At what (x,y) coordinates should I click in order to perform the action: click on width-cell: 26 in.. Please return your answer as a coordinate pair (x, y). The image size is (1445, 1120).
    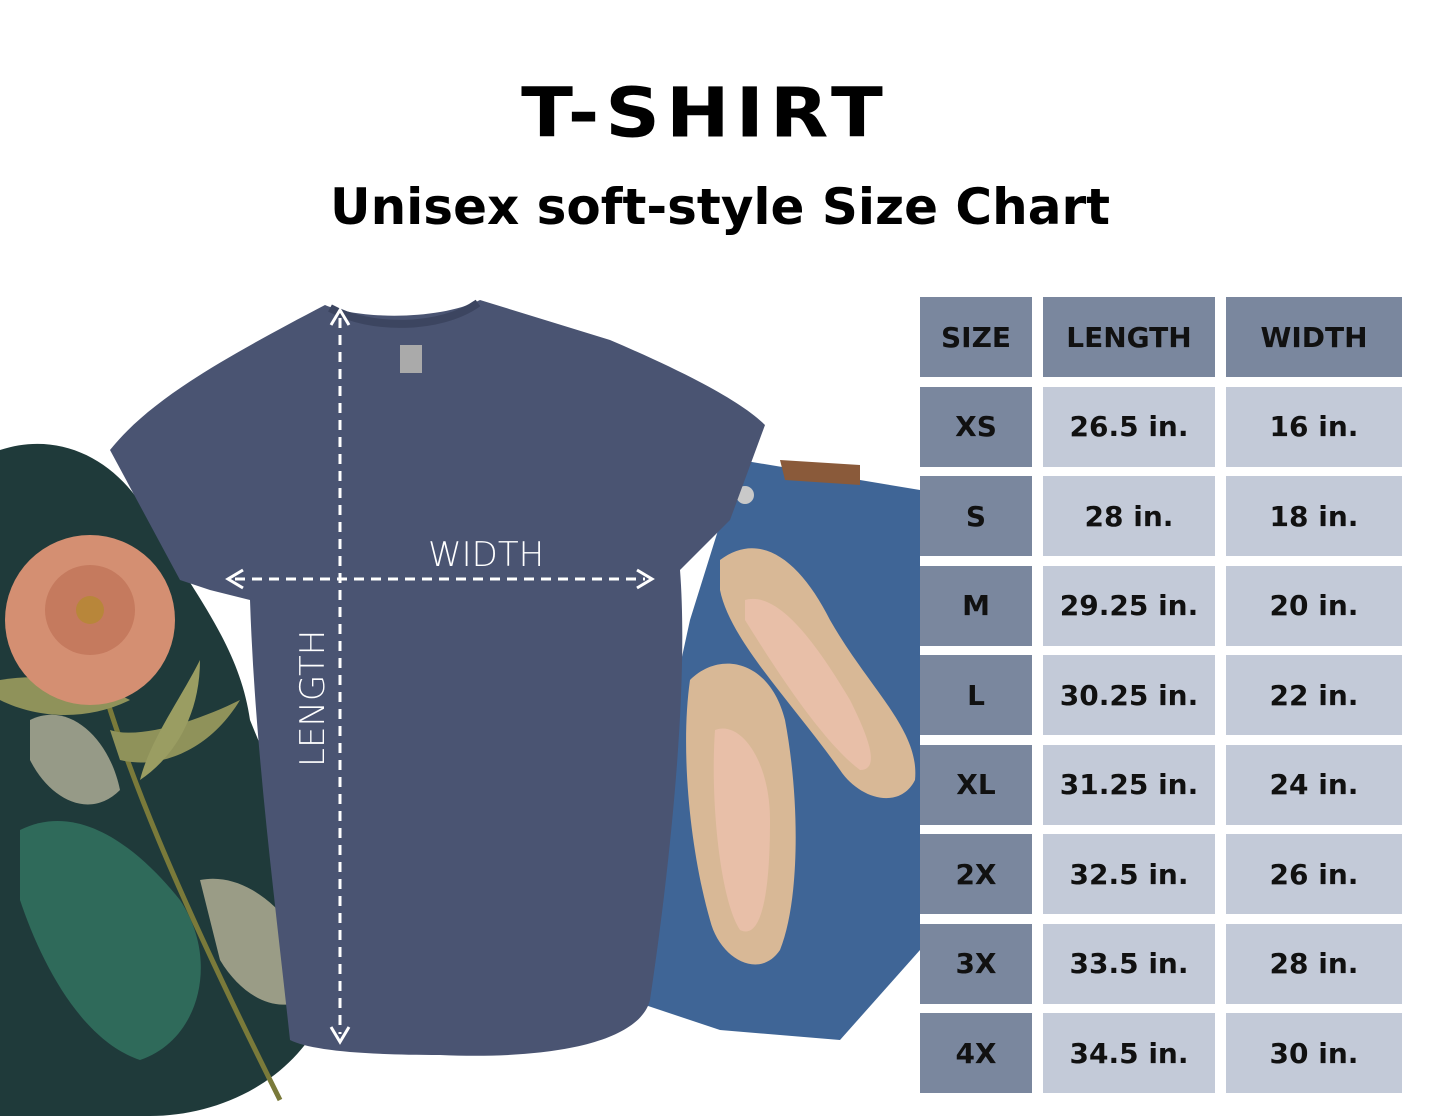
    Looking at the image, I should click on (1314, 874).